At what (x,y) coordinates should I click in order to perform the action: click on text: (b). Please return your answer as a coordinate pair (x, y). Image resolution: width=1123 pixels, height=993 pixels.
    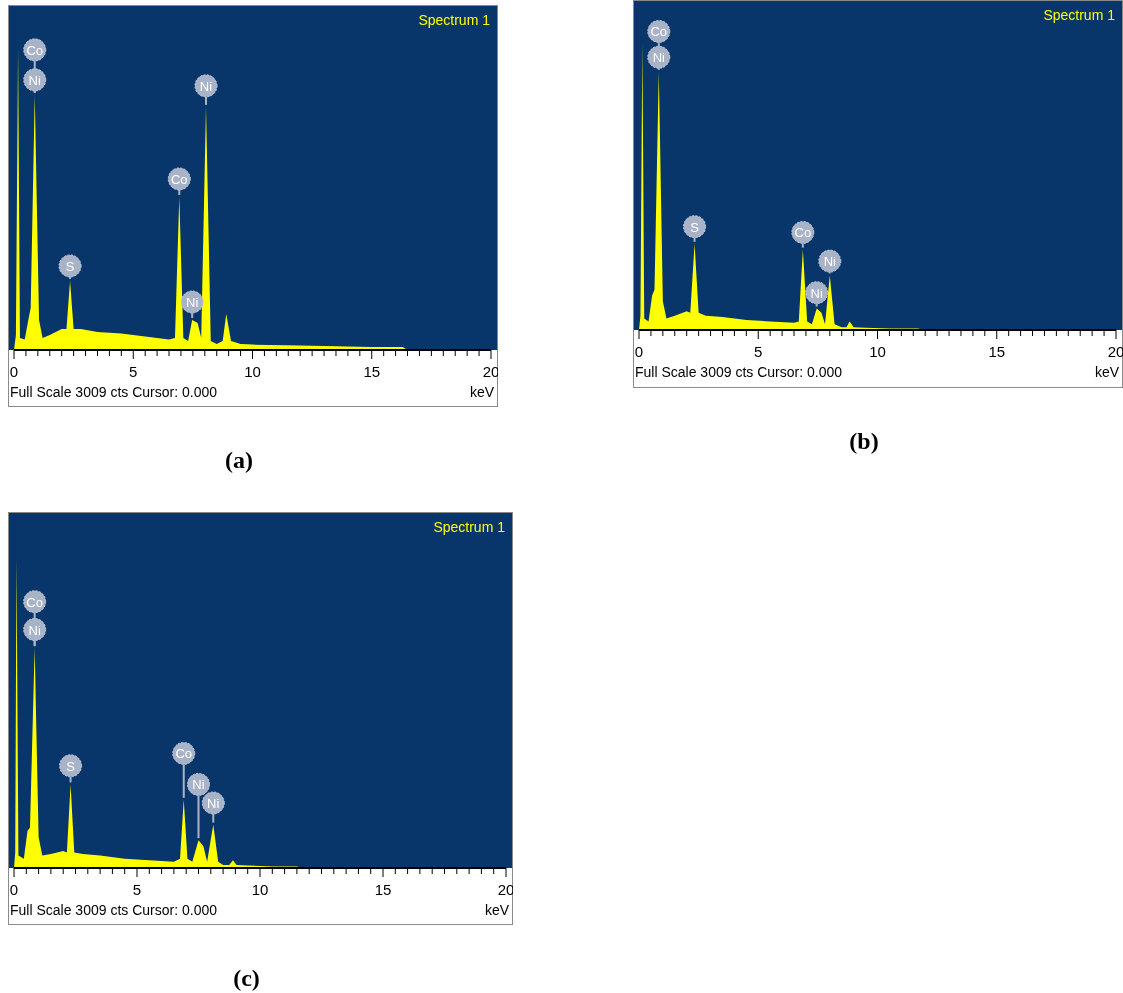
    Looking at the image, I should click on (864, 441).